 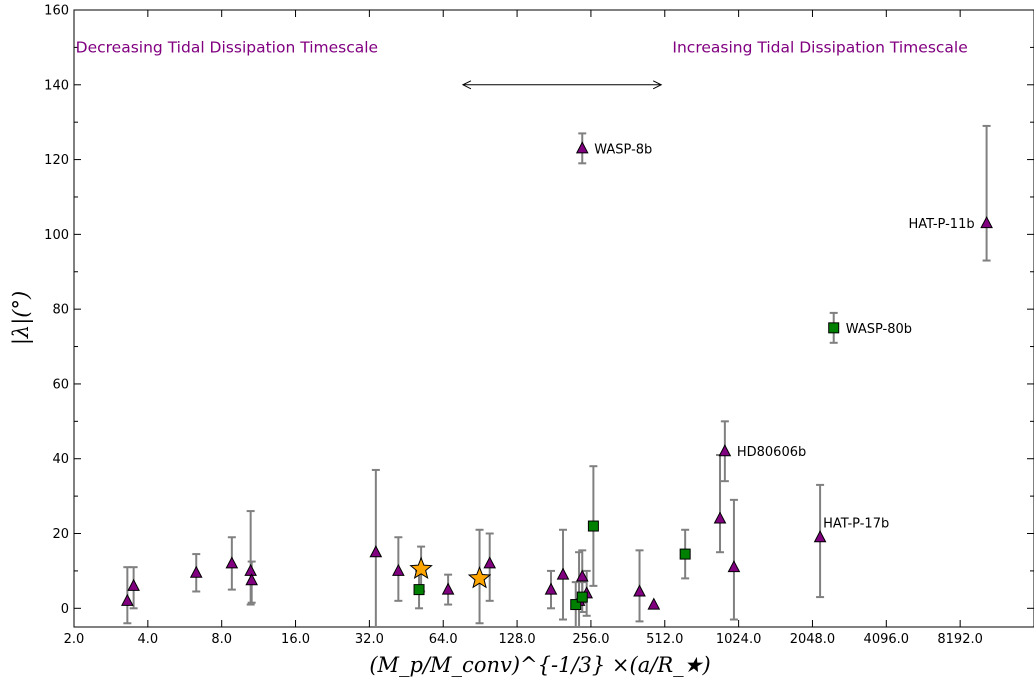 I want to click on point-label: WASP-8b, so click(x=623, y=149).